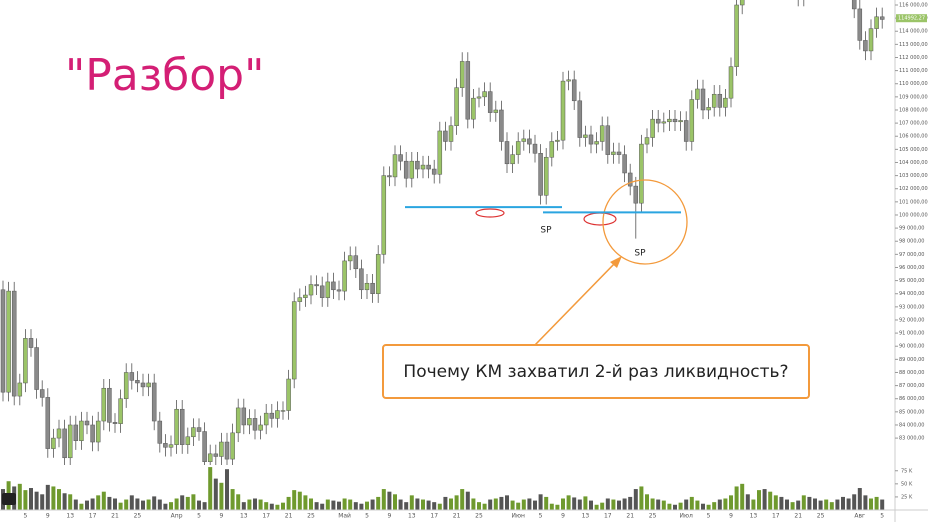 The width and height of the screenshot is (928, 522). I want to click on x-tick-label: 5, so click(199, 516).